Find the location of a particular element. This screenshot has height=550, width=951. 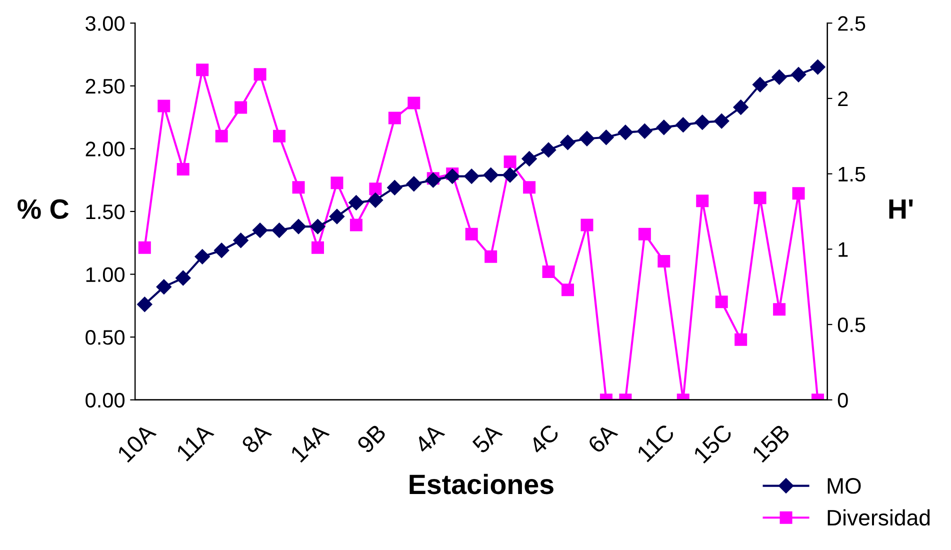

y2-tick-label: 2.5 is located at coordinates (852, 23).